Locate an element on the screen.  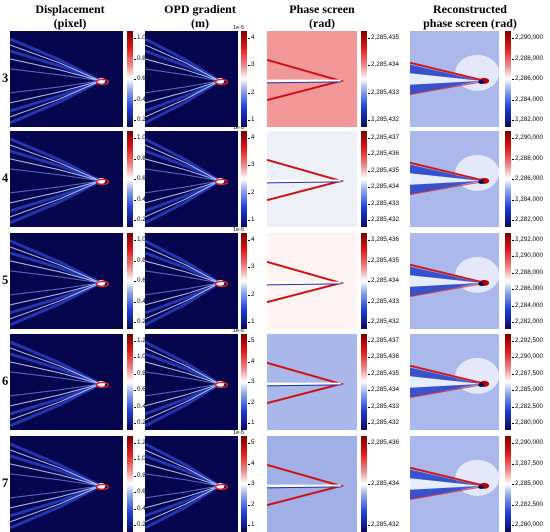
colorbar-tick-label: 1.0 is located at coordinates (140, 357).